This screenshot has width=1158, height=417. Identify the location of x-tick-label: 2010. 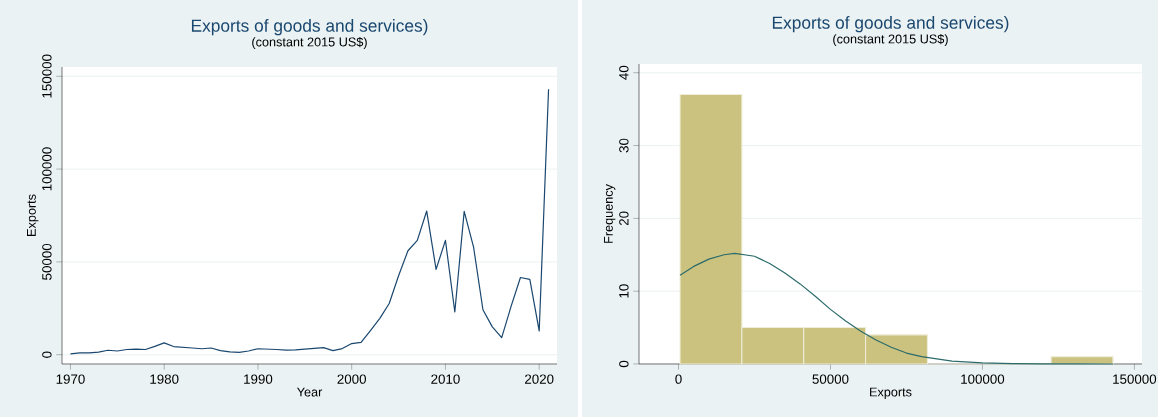
(445, 379).